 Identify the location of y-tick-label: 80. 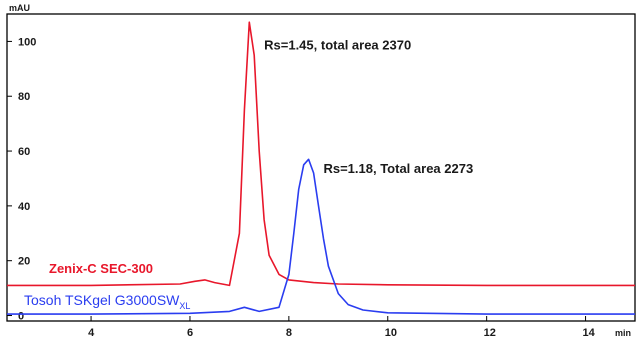
(24, 97).